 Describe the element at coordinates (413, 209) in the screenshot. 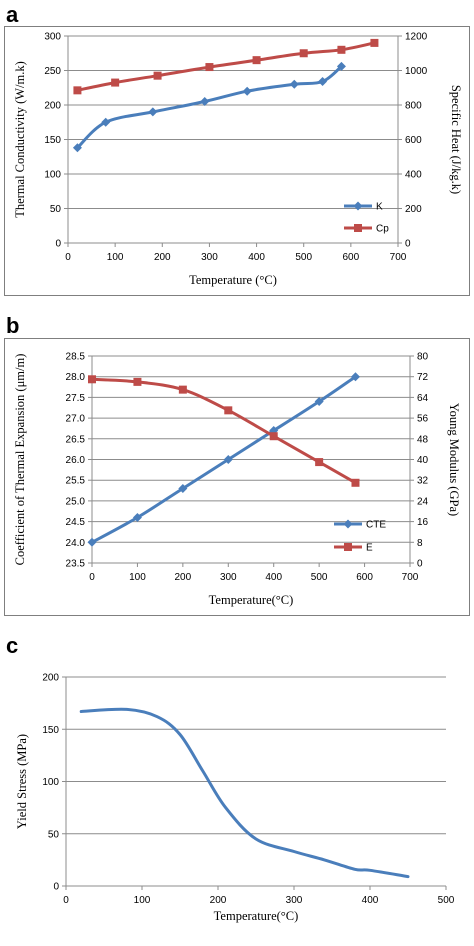

I see `y2-tick-label: 200` at that location.